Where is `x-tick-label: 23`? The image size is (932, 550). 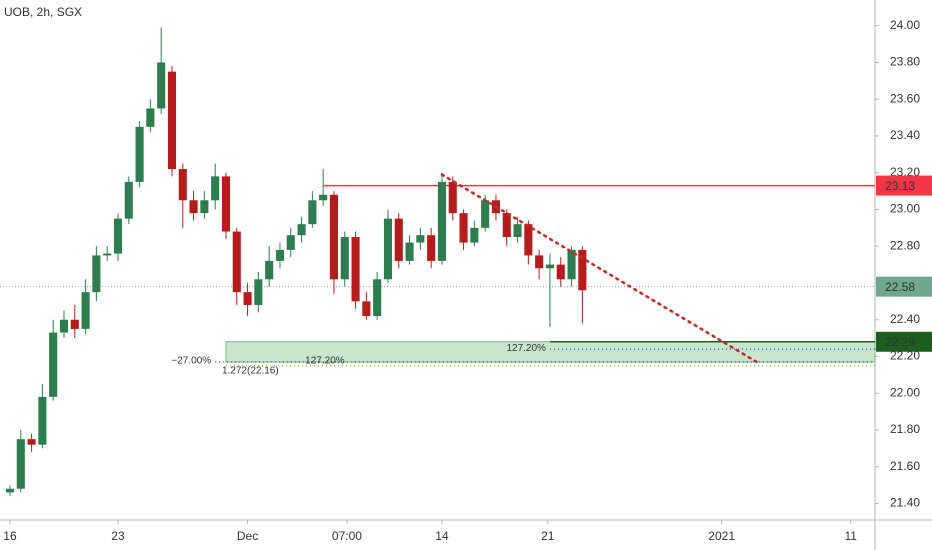
x-tick-label: 23 is located at coordinates (118, 536).